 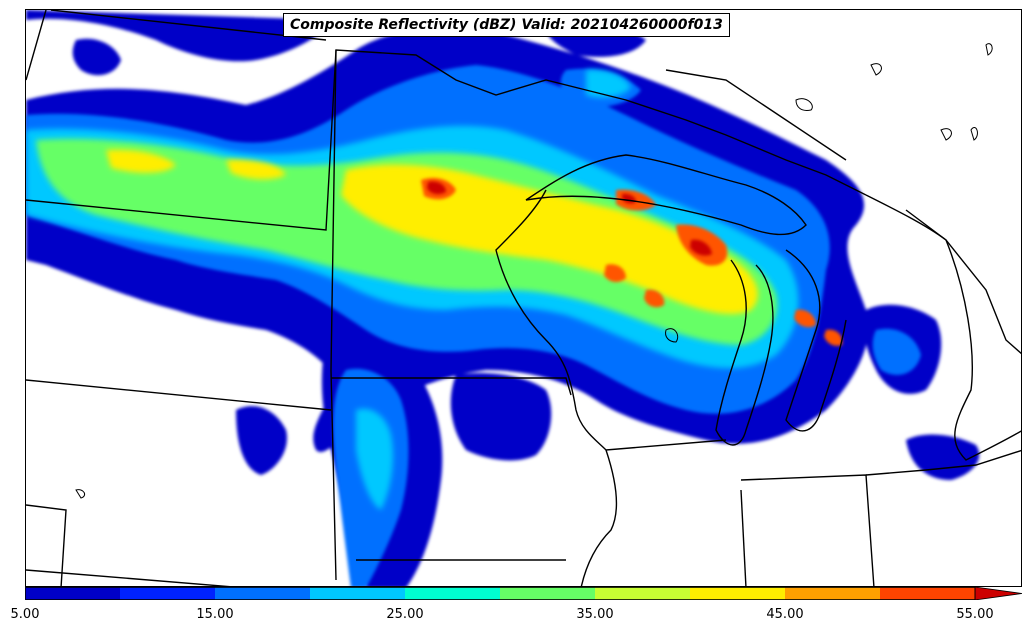 I want to click on colorbar-tick-label: 55.00, so click(x=975, y=614).